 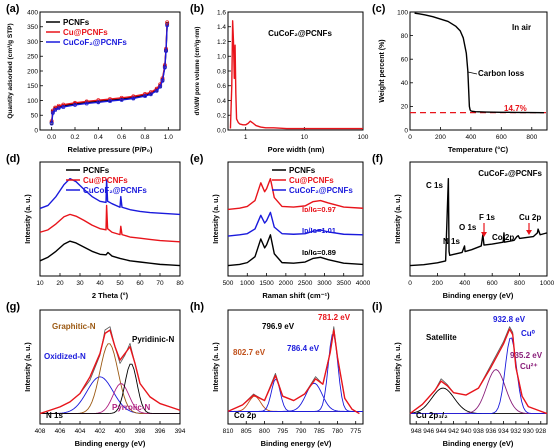 I want to click on series-e, so click(x=295, y=222).